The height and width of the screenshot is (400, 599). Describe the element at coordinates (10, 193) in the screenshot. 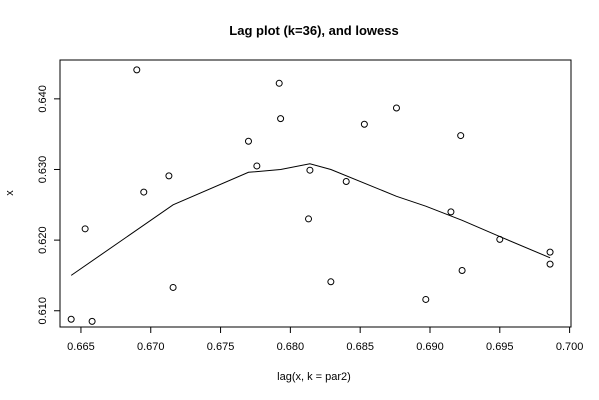

I see `y-axis-label: x` at that location.